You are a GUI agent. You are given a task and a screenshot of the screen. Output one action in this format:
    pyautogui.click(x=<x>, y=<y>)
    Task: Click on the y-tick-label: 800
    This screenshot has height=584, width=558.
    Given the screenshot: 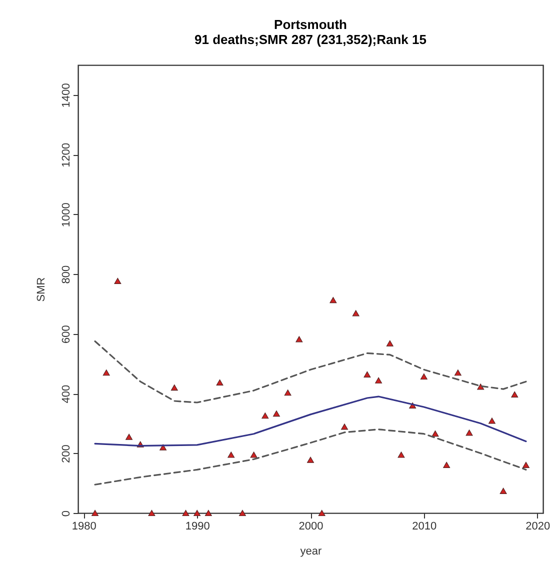 What is the action you would take?
    pyautogui.click(x=66, y=274)
    